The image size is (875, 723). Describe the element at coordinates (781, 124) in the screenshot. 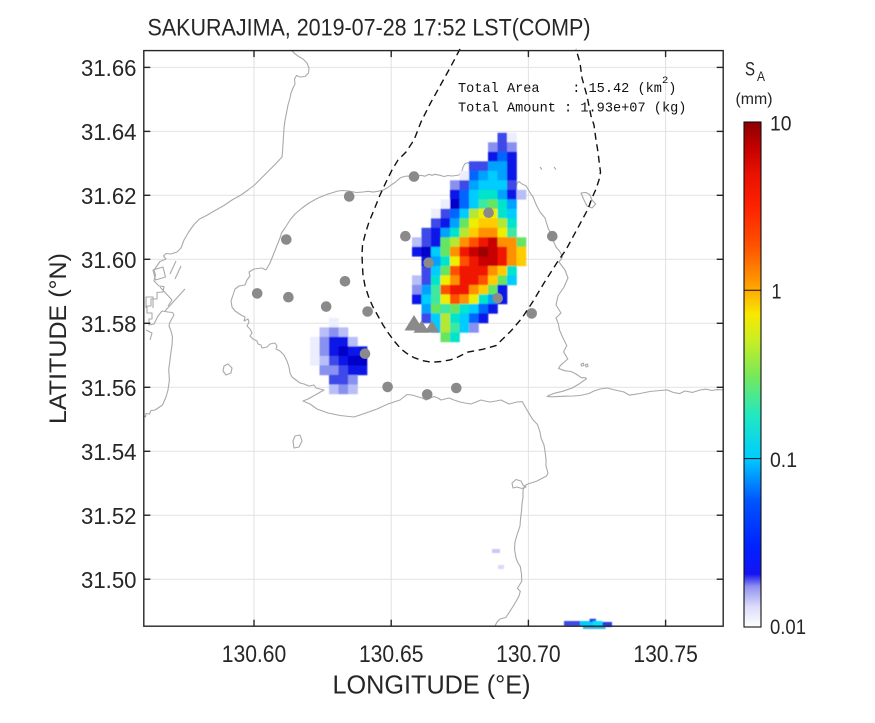

I see `svg-text: 10` at that location.